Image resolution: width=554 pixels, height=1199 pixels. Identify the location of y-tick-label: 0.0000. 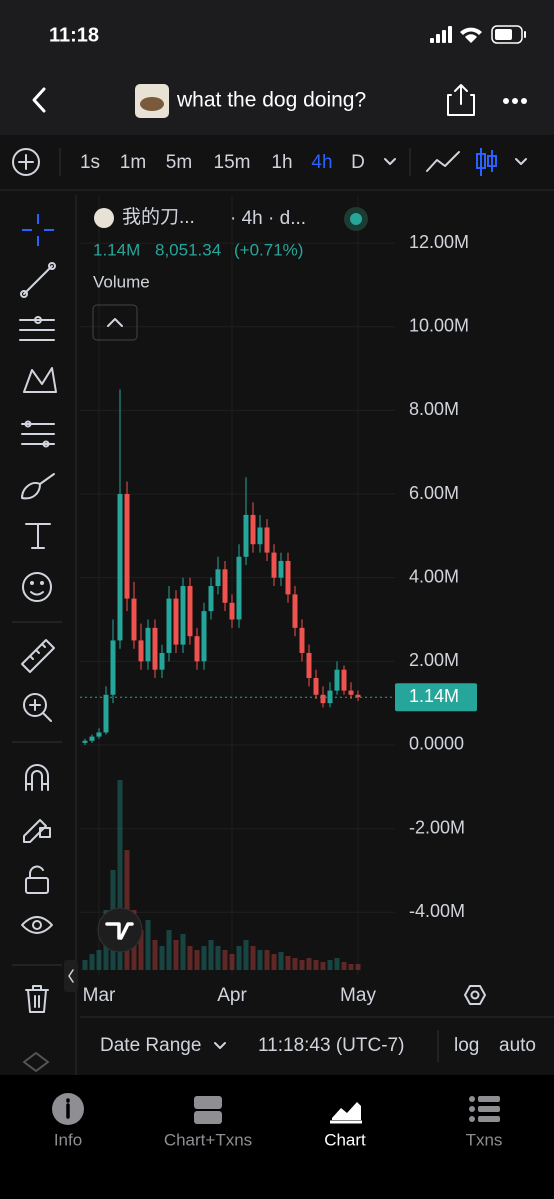
(436, 744).